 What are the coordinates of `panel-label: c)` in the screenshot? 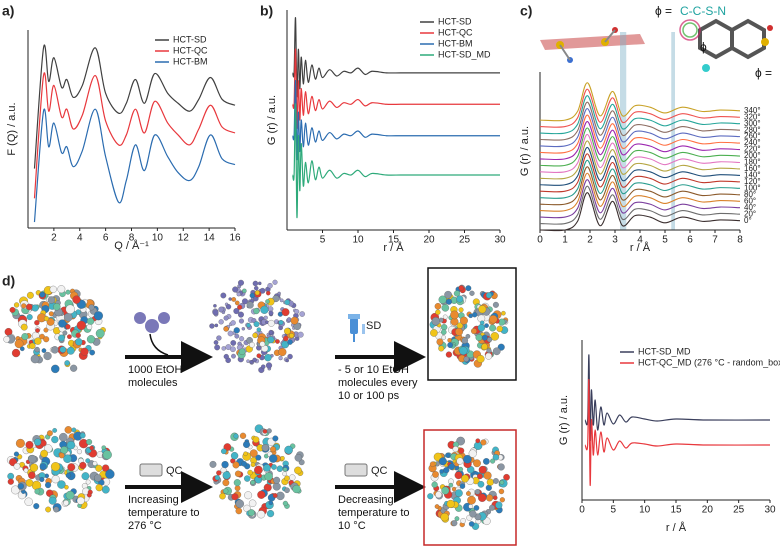 It's located at (526, 11).